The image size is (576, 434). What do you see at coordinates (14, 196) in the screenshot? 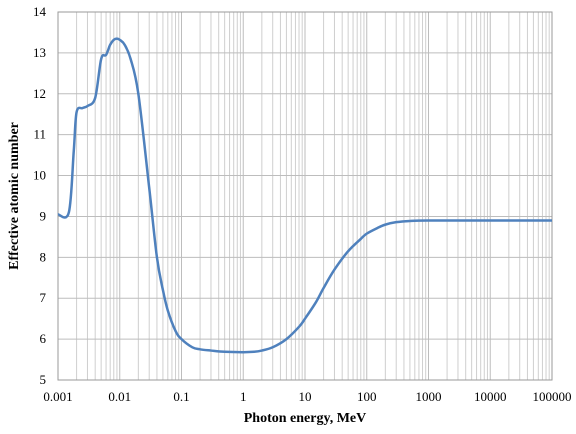
I see `y-axis-title: Effective atomic number` at bounding box center [14, 196].